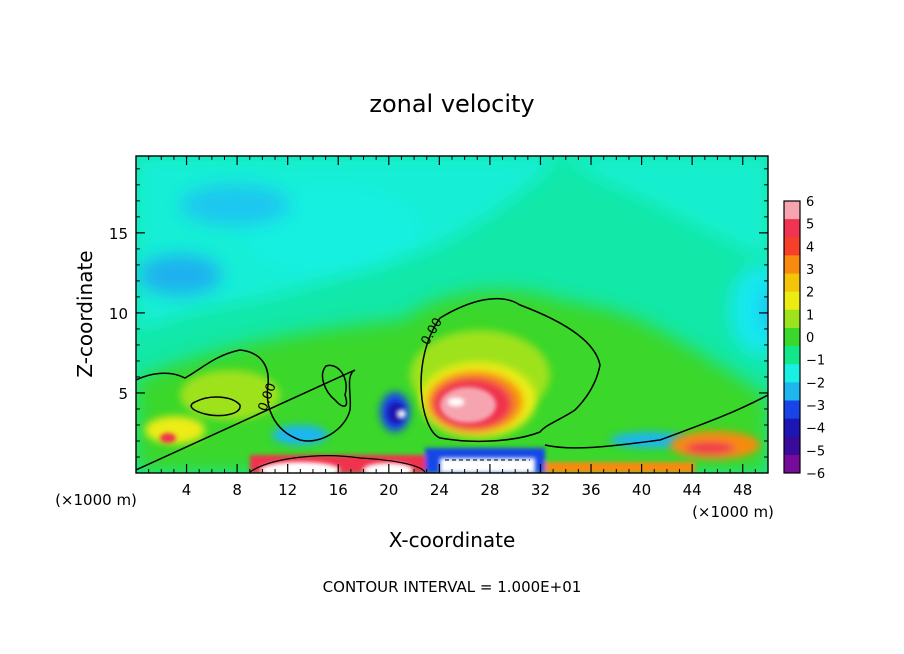  I want to click on colorbar-tick-label: 0, so click(810, 338).